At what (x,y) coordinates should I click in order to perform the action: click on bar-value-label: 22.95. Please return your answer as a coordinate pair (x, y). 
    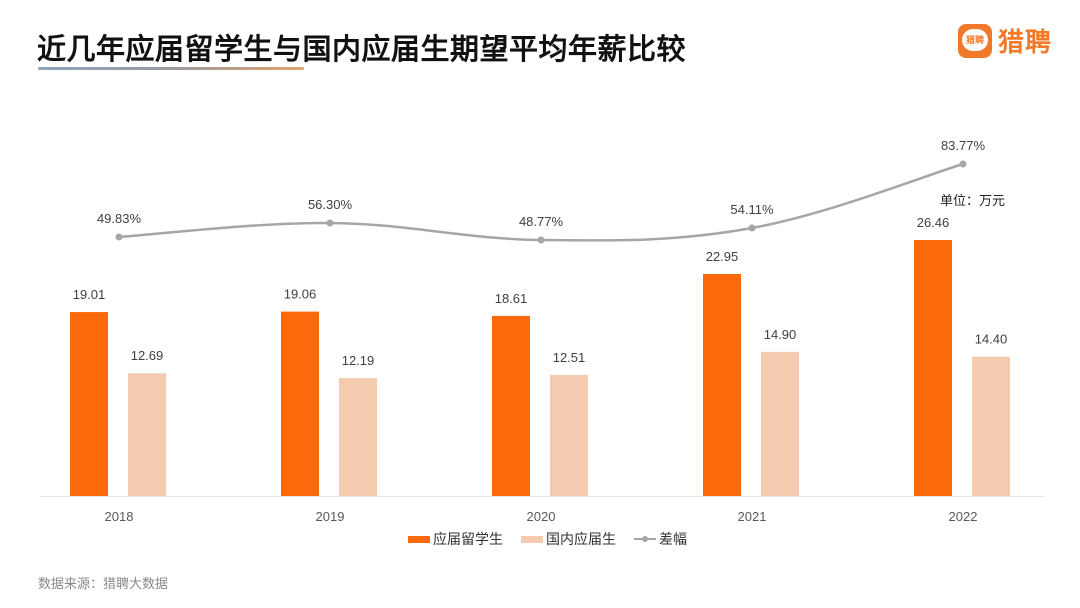
    Looking at the image, I should click on (722, 256).